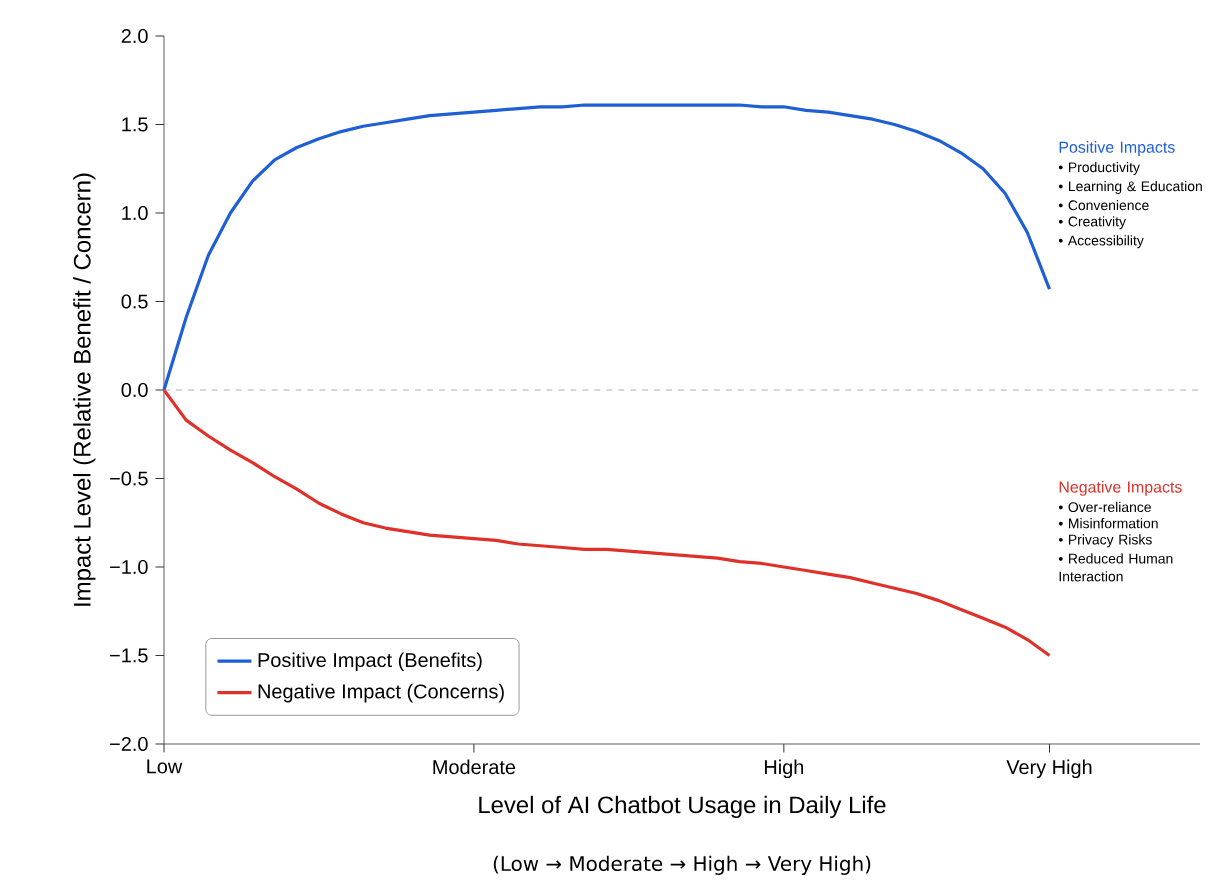  What do you see at coordinates (682, 807) in the screenshot?
I see `x-axis-title: Level of AI Chatbot Usage in Daily Life` at bounding box center [682, 807].